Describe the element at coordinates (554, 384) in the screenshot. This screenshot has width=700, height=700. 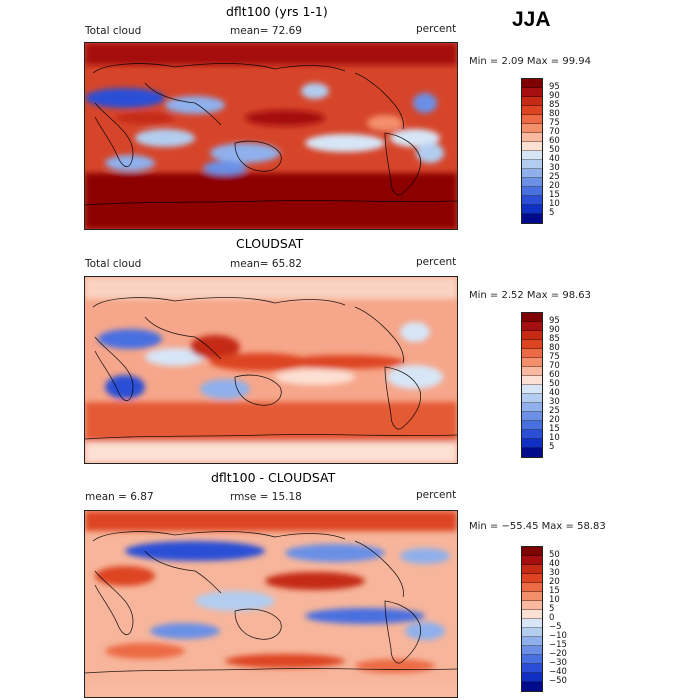
I see `panel-2-colorbar-label: 50` at that location.